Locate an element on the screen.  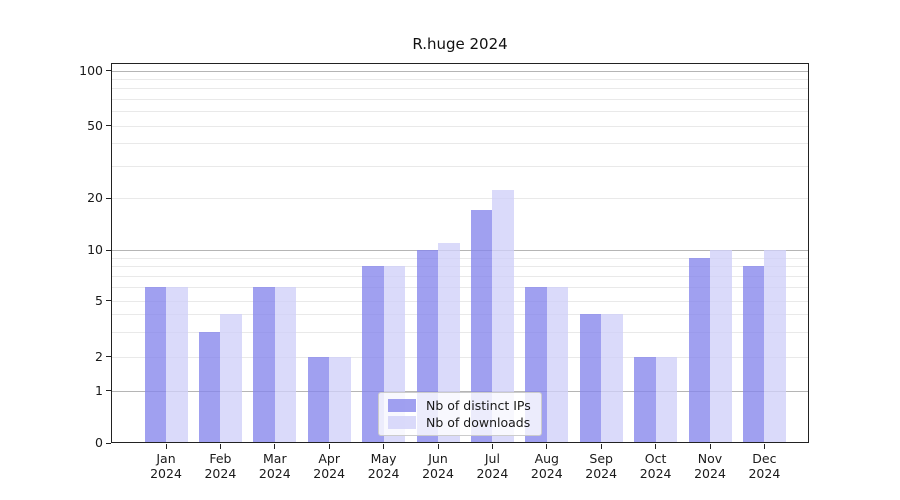
y-tick-label: 1 is located at coordinates (99, 390).